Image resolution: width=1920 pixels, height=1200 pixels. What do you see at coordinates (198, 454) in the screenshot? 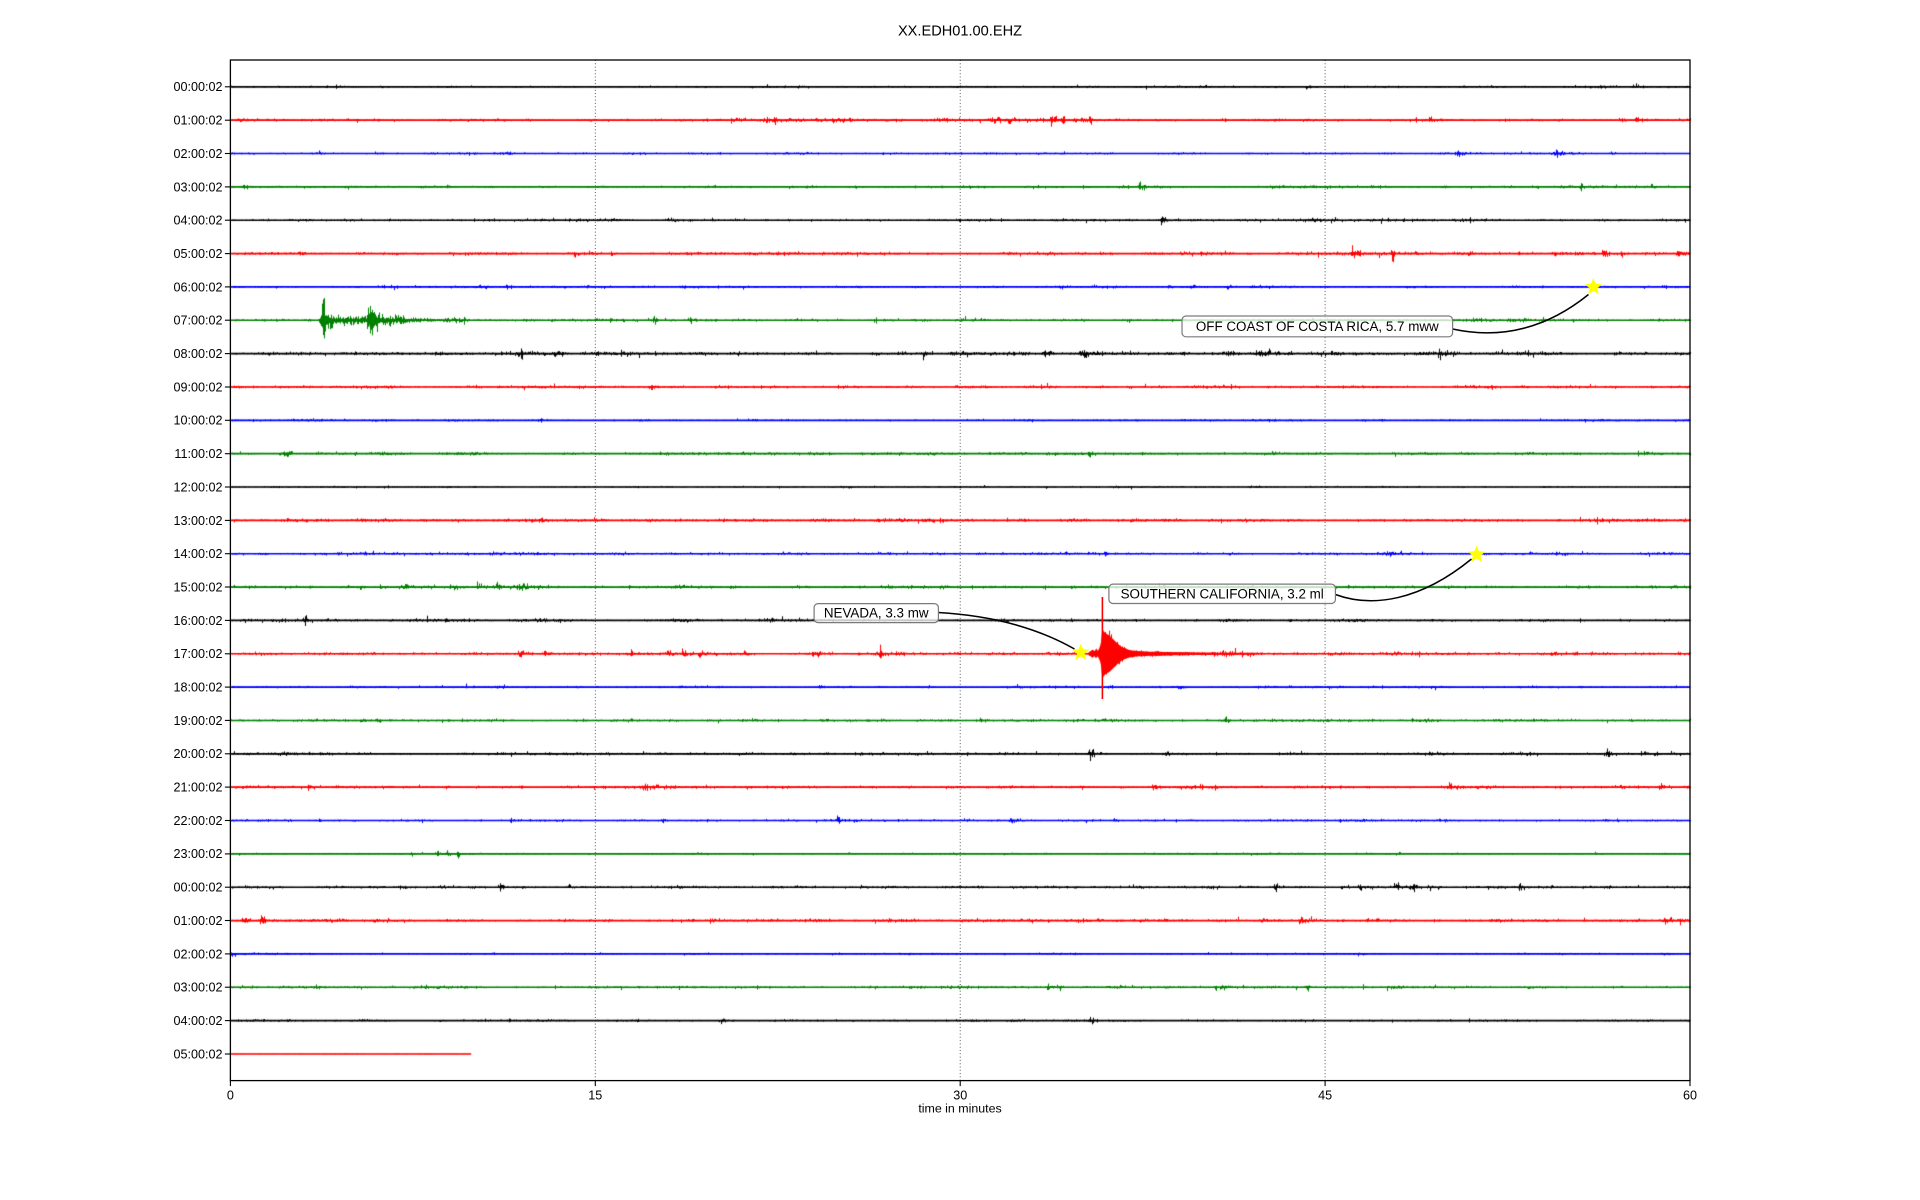
I see `svg-text: 11:00:02` at bounding box center [198, 454].